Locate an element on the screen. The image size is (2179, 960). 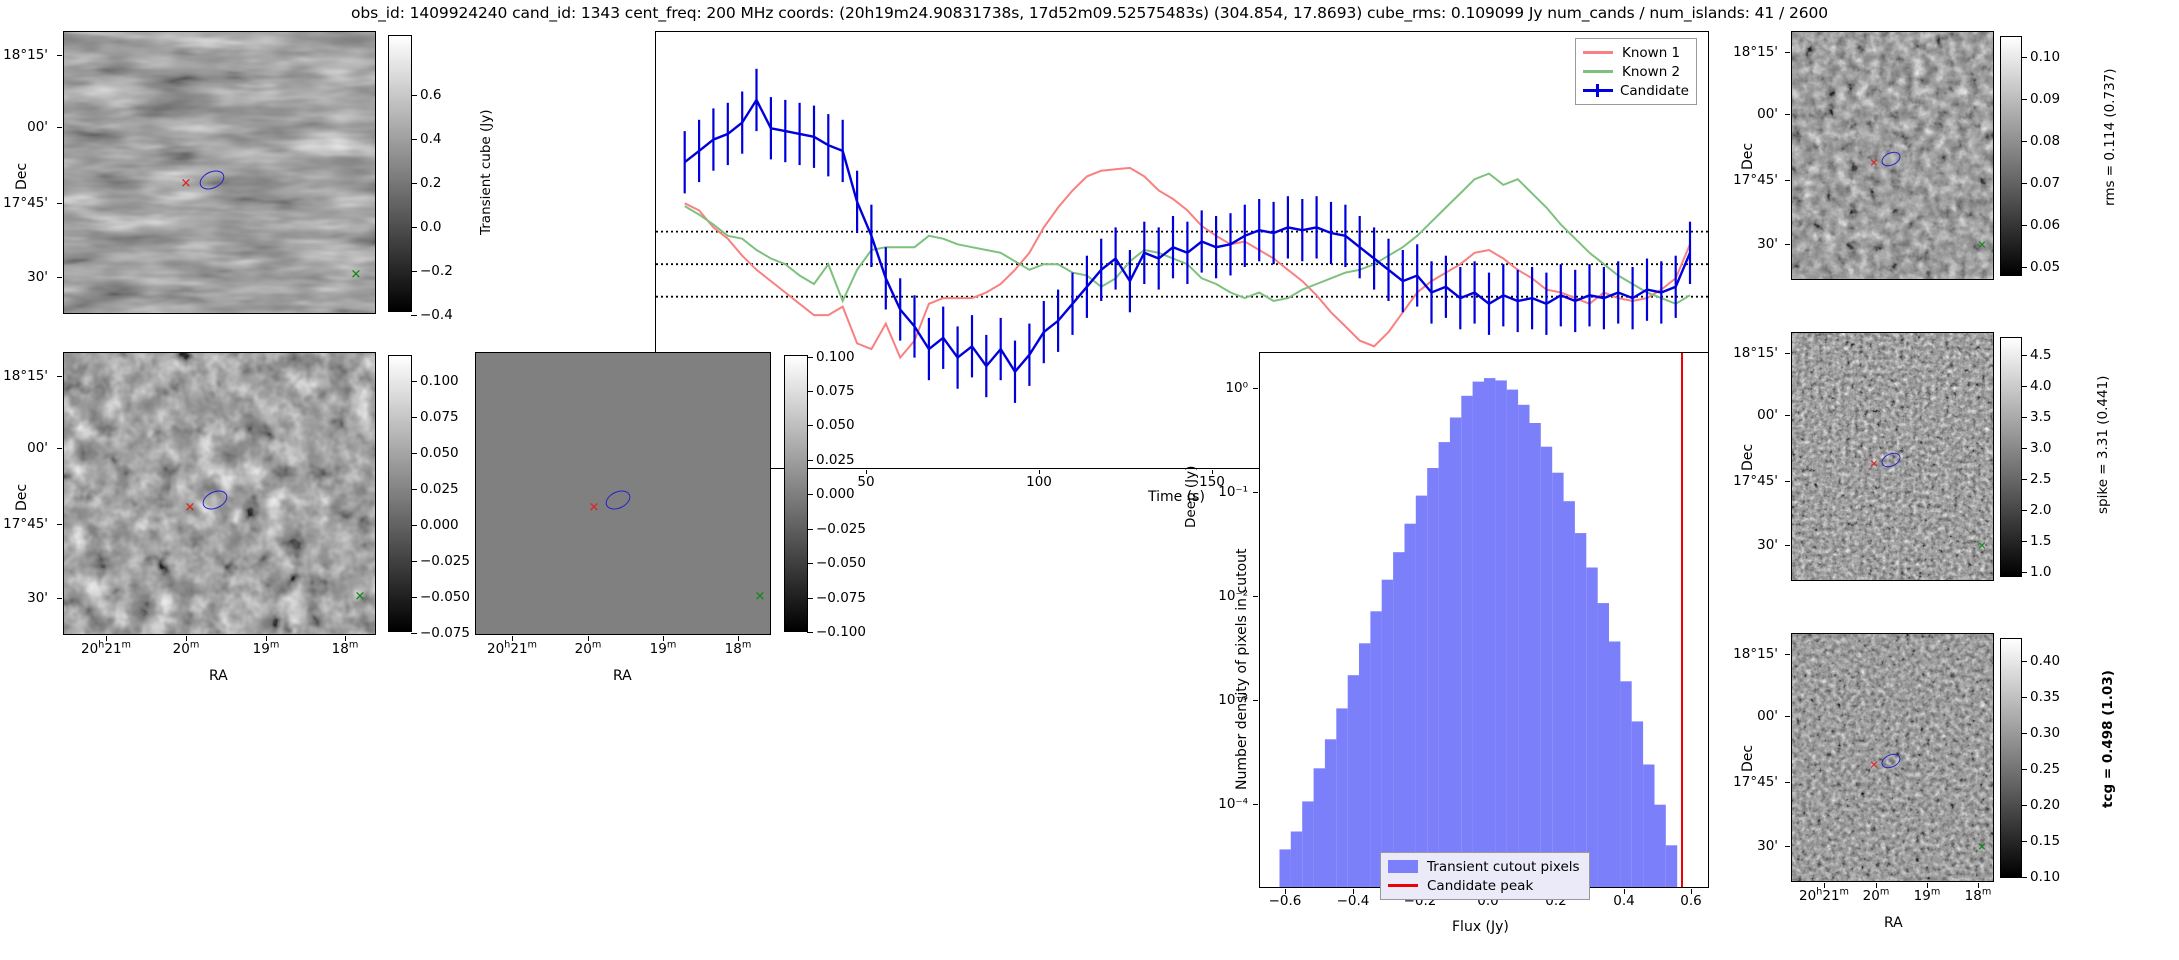
cb-tick-label: 1.5 is located at coordinates (2041, 541).